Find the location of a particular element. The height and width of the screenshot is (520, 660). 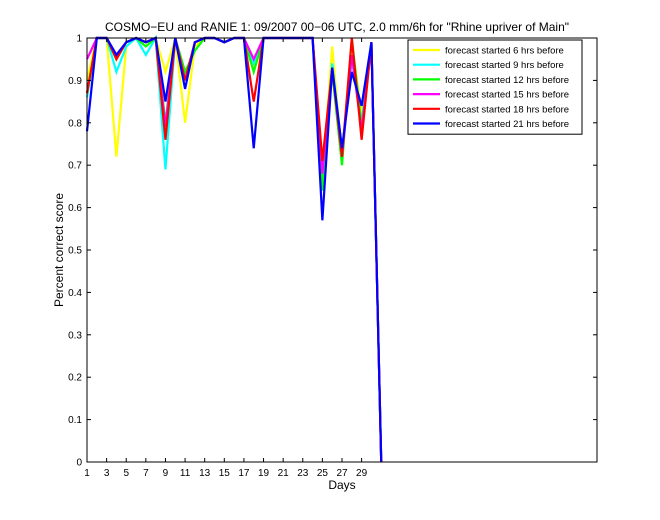

y-tick-label: 1 is located at coordinates (79, 39).